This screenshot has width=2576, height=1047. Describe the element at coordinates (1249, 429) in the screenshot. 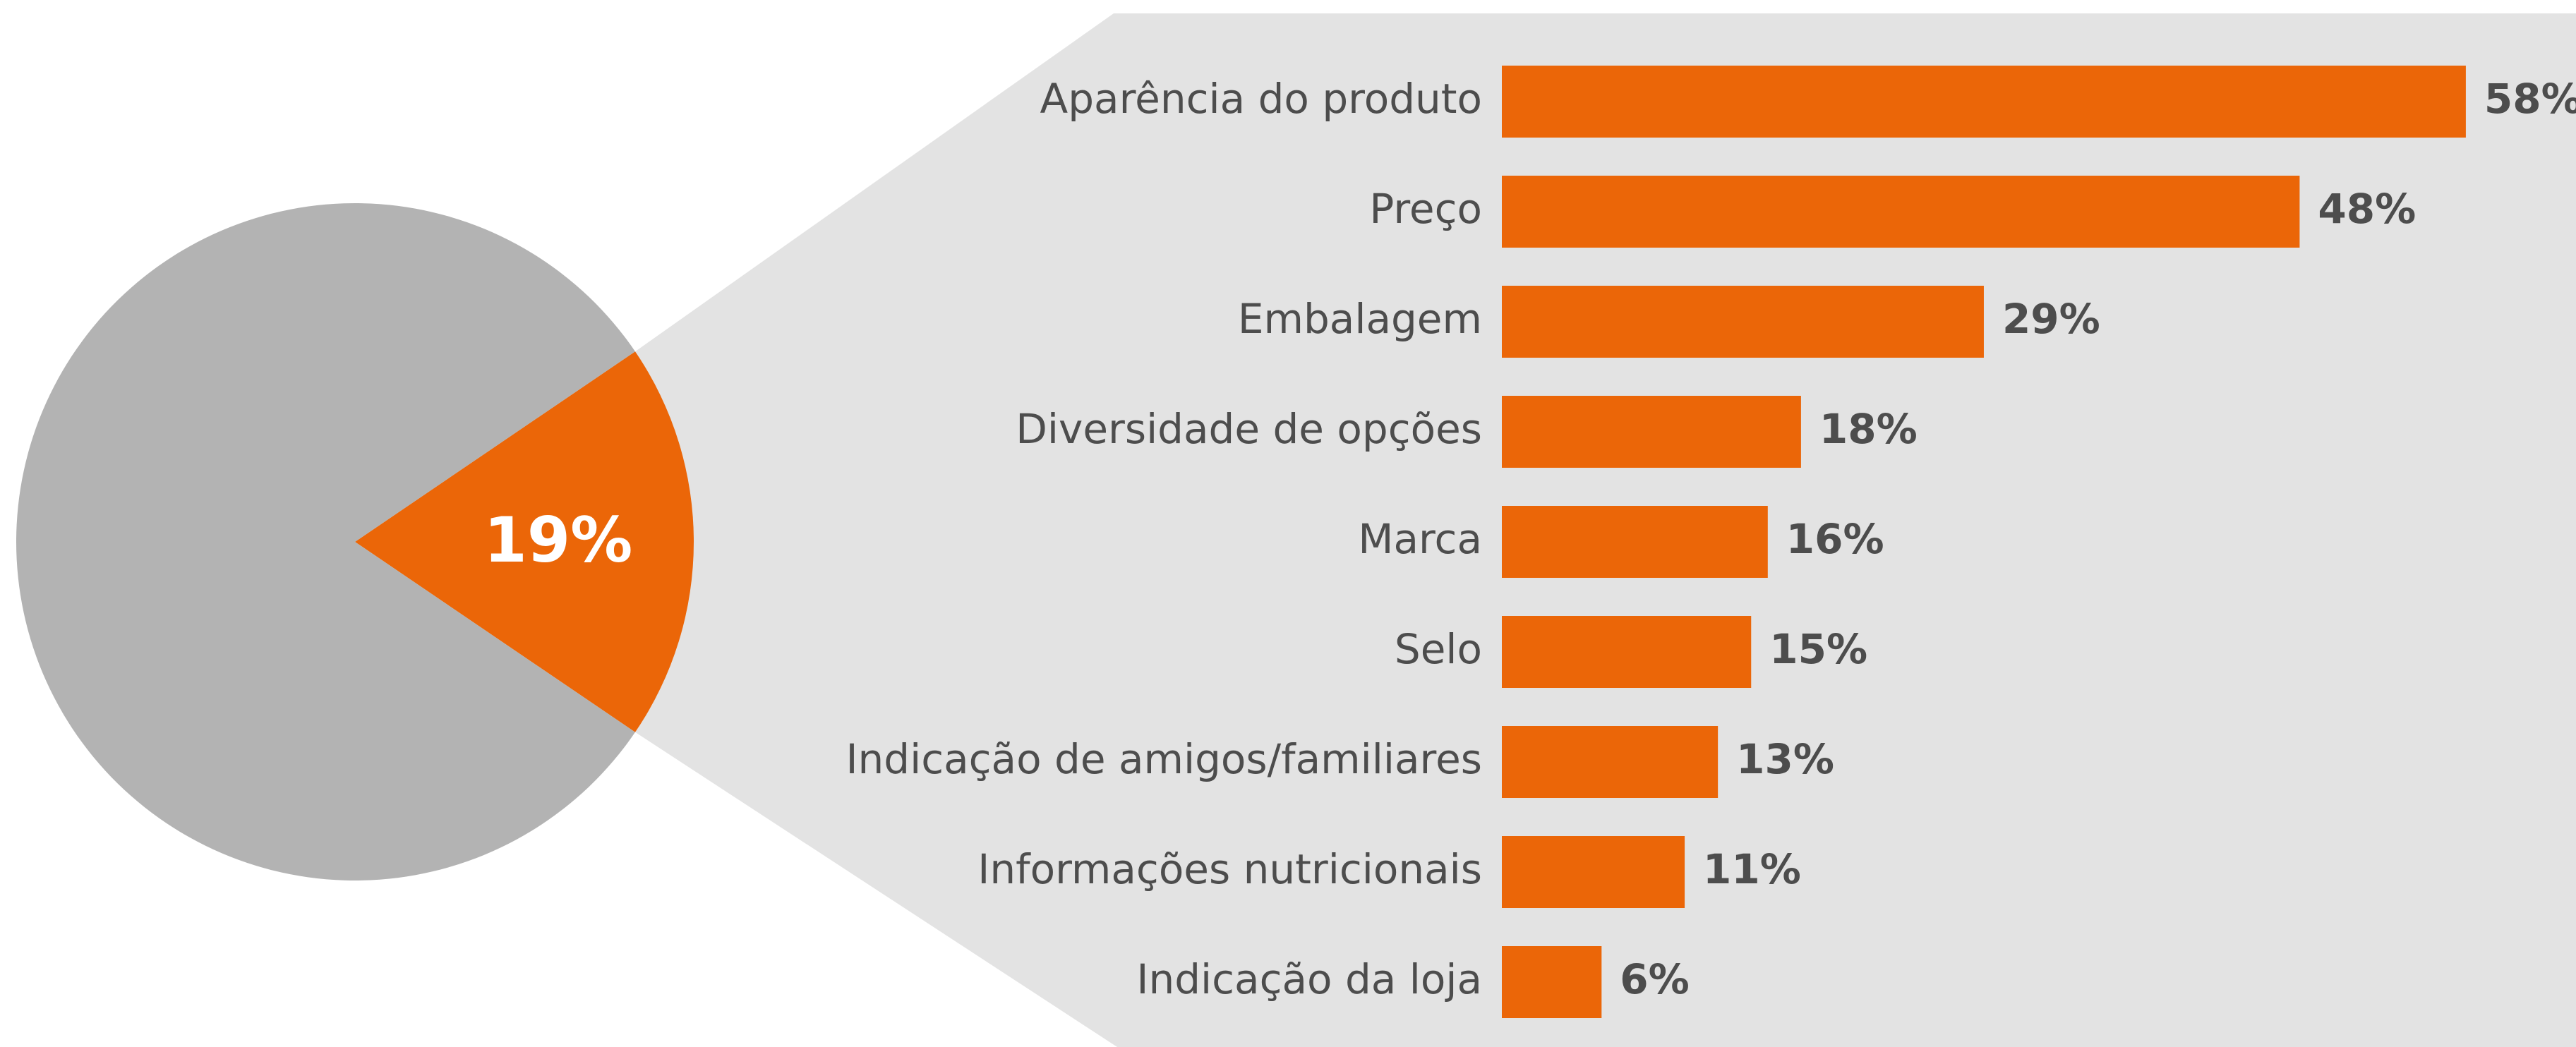

I see `category-label: Diversidade de opções` at that location.